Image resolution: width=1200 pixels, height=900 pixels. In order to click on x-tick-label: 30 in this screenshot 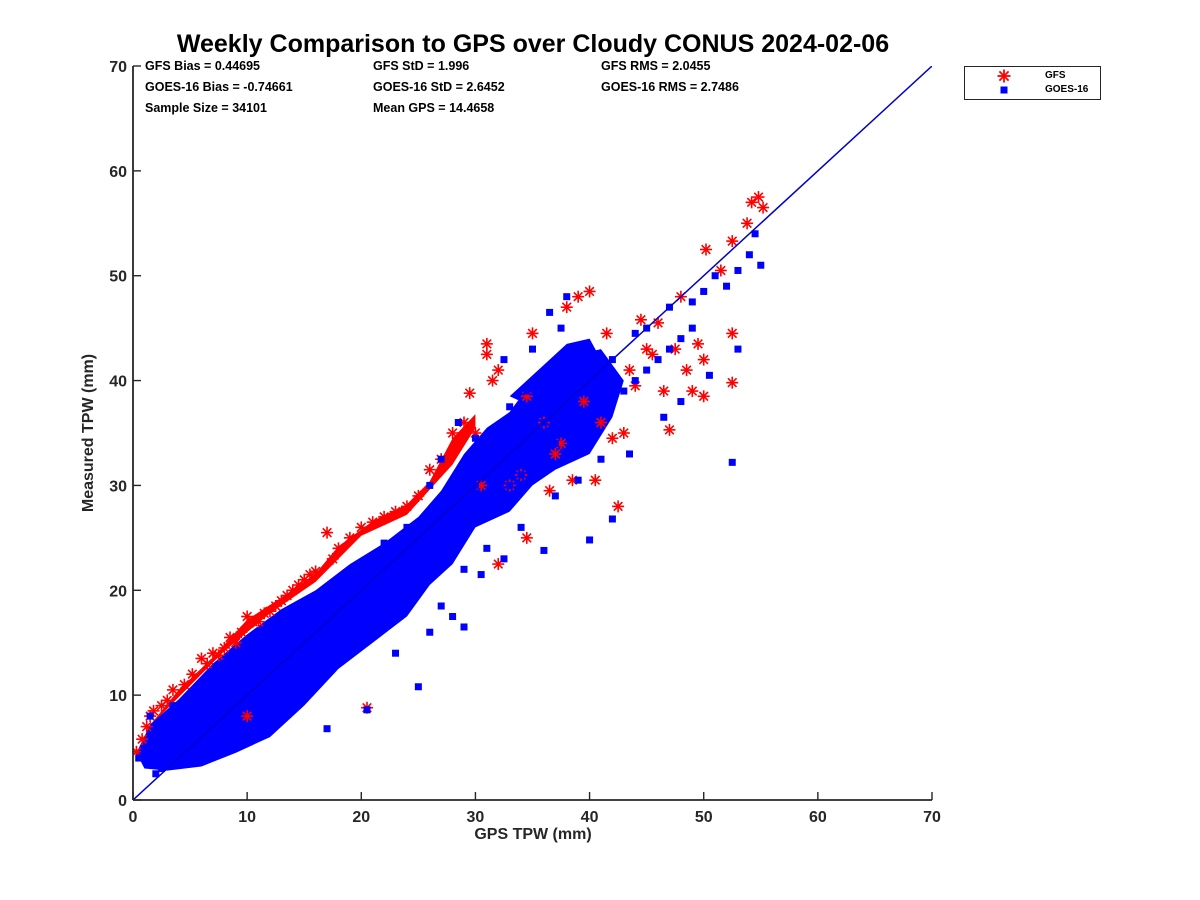, I will do `click(476, 817)`.